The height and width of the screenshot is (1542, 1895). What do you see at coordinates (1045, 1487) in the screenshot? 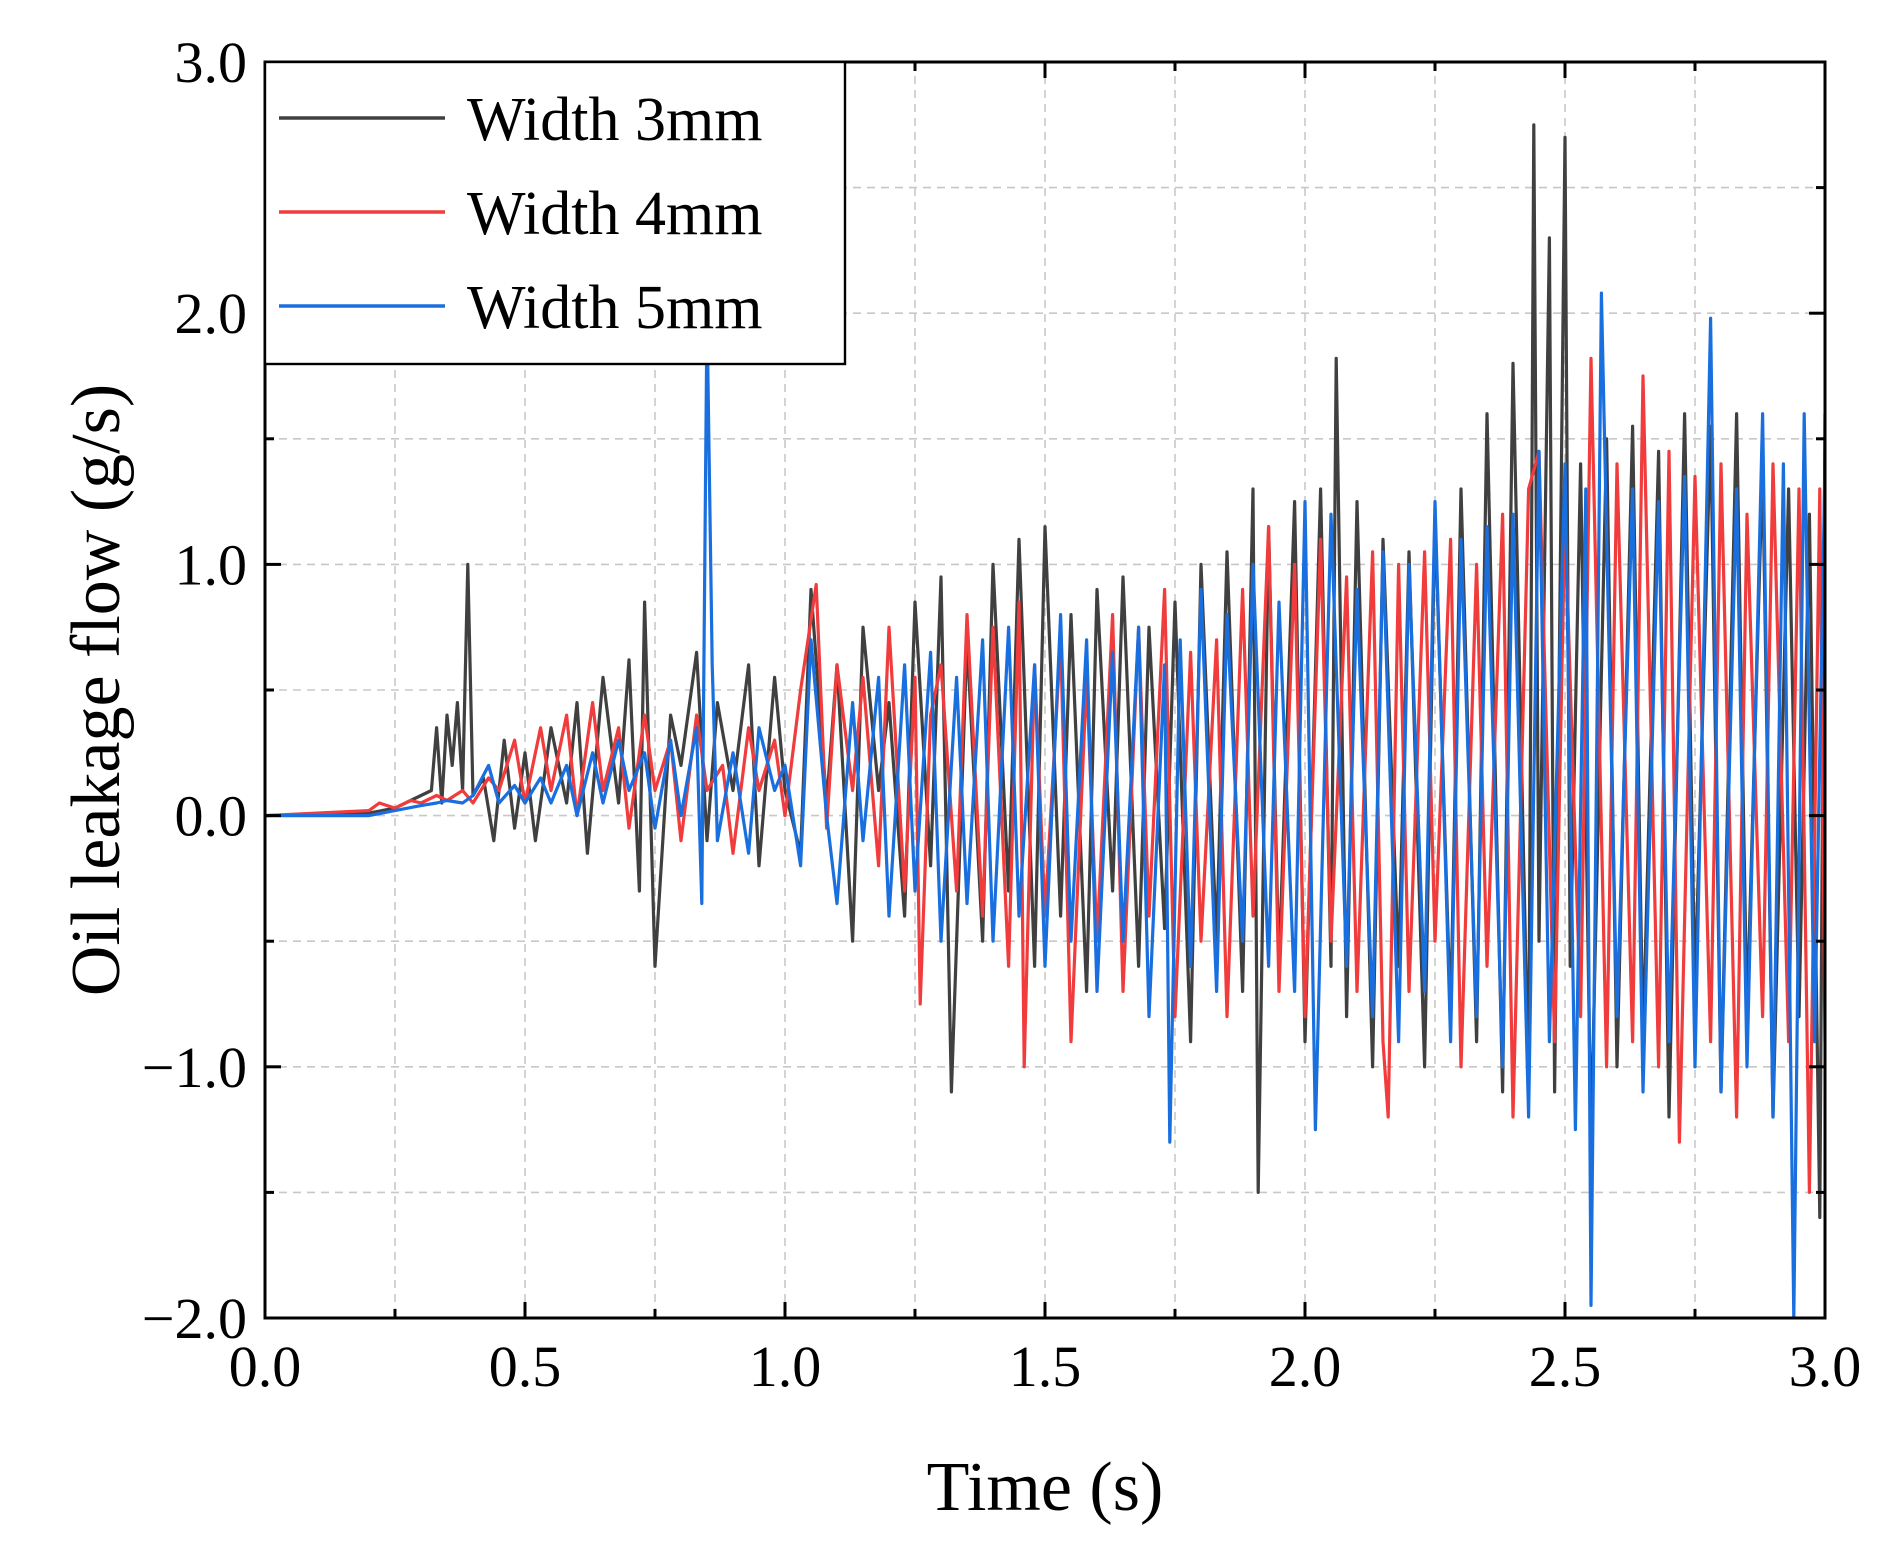
I see `x-axis-title: Time (s)` at bounding box center [1045, 1487].